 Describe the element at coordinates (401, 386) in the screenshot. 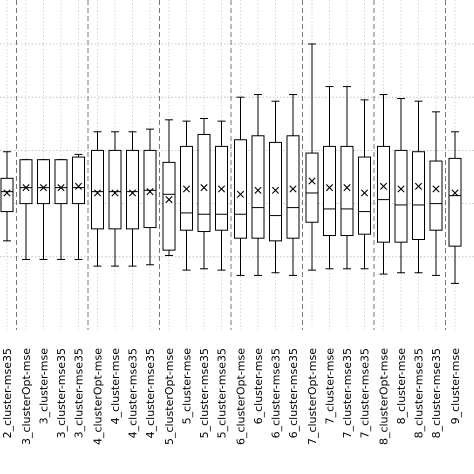

I see `x-tick-label: 8_cluster-mse` at that location.